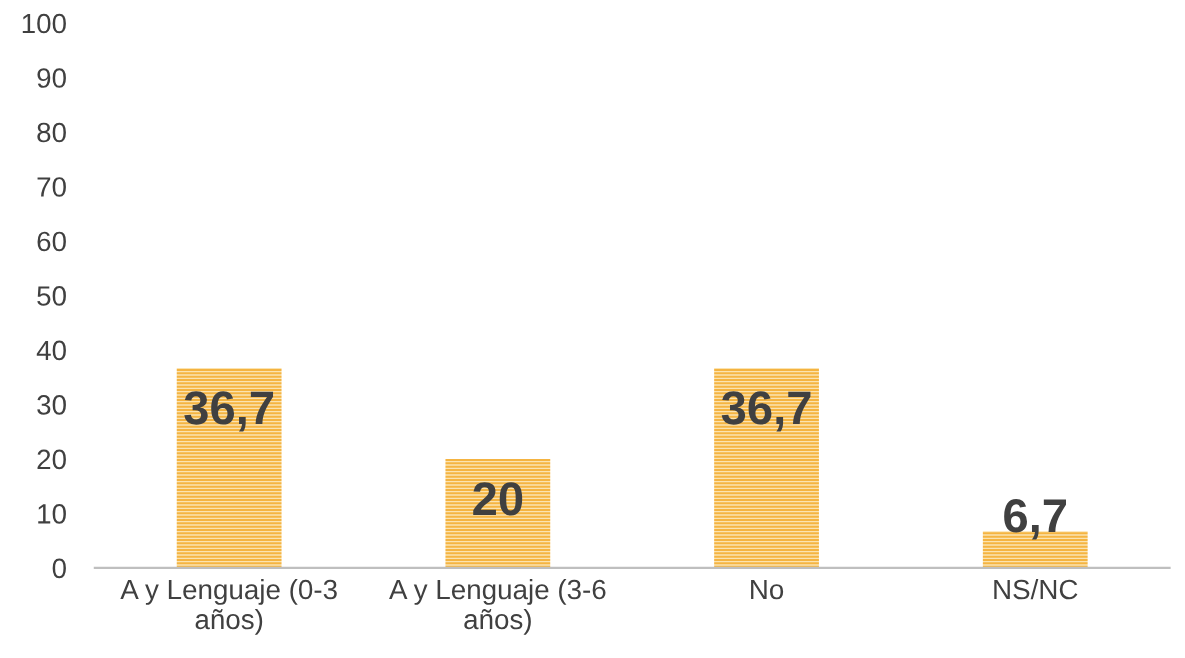  What do you see at coordinates (51, 187) in the screenshot?
I see `y-tick-label: 70` at bounding box center [51, 187].